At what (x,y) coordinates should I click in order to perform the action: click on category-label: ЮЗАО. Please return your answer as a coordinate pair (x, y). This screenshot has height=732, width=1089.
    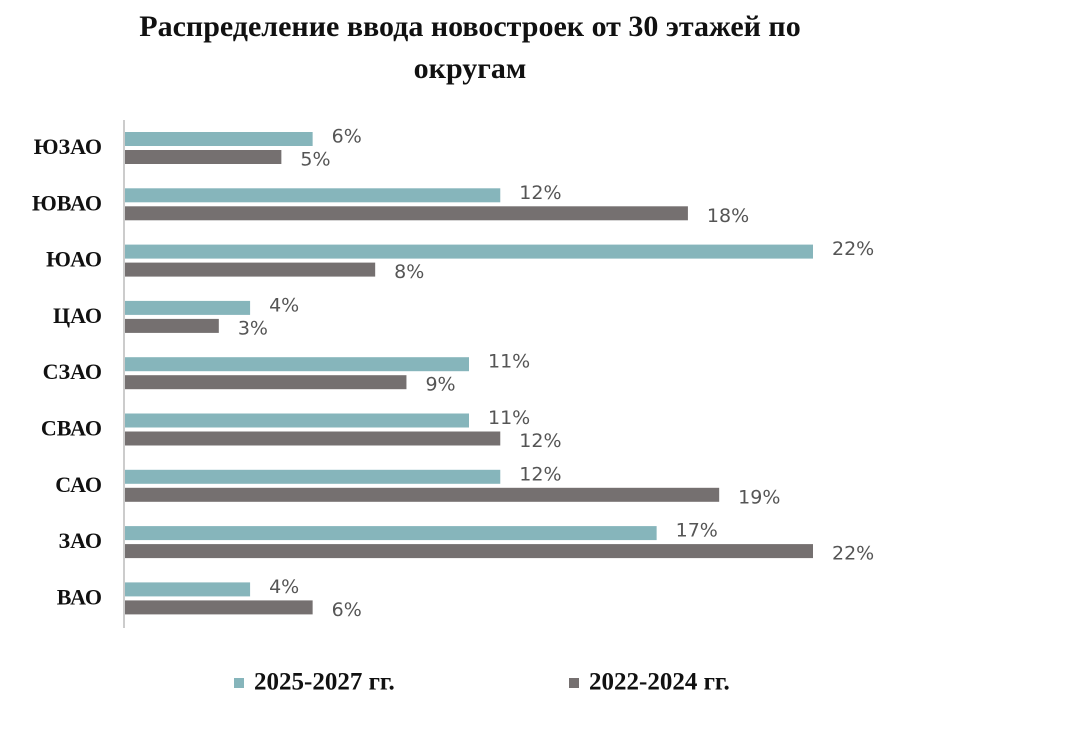
    Looking at the image, I should click on (68, 146).